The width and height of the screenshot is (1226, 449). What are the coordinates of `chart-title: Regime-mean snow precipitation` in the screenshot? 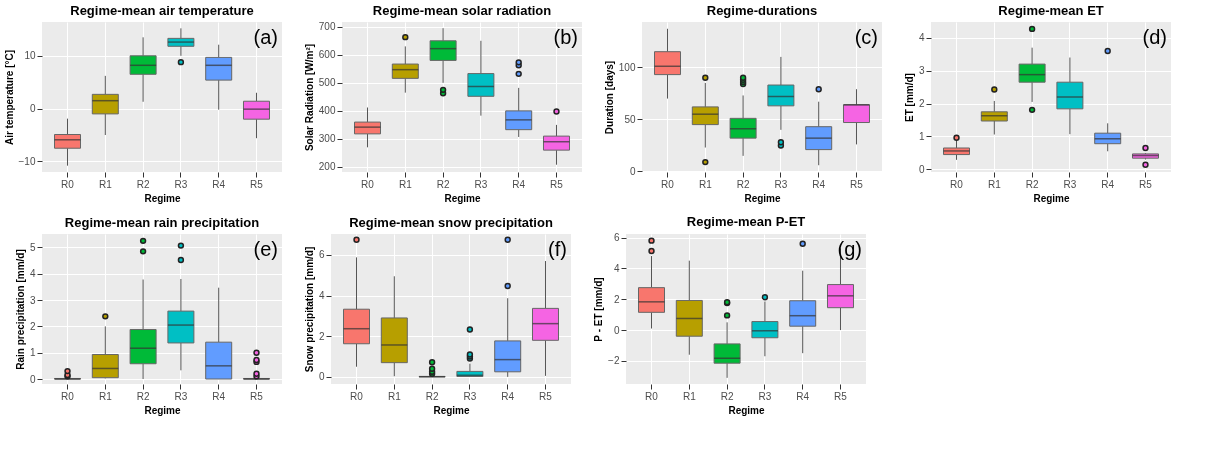 It's located at (451, 222).